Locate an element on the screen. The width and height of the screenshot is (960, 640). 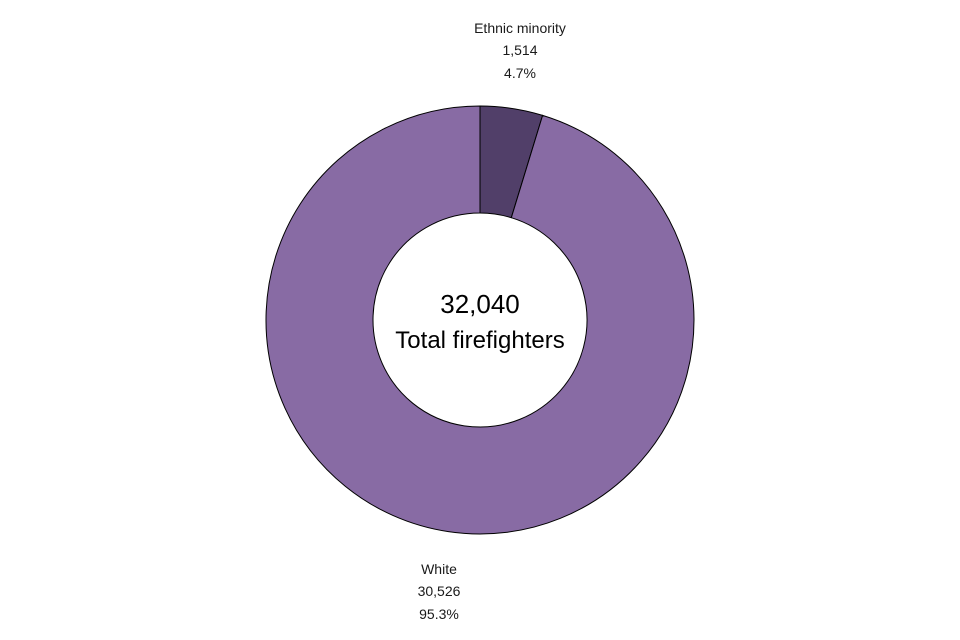
slice-label-percent: 4.7% is located at coordinates (520, 73).